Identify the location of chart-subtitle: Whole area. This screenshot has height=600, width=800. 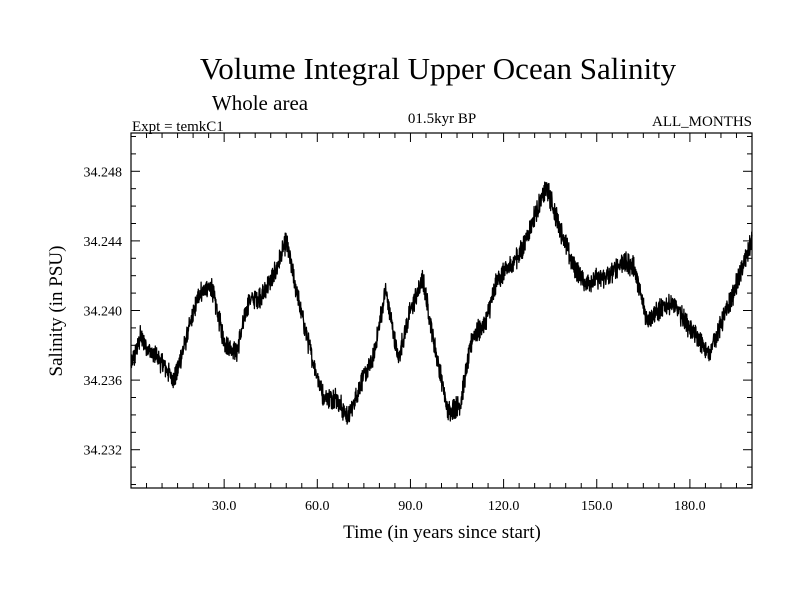
(260, 103).